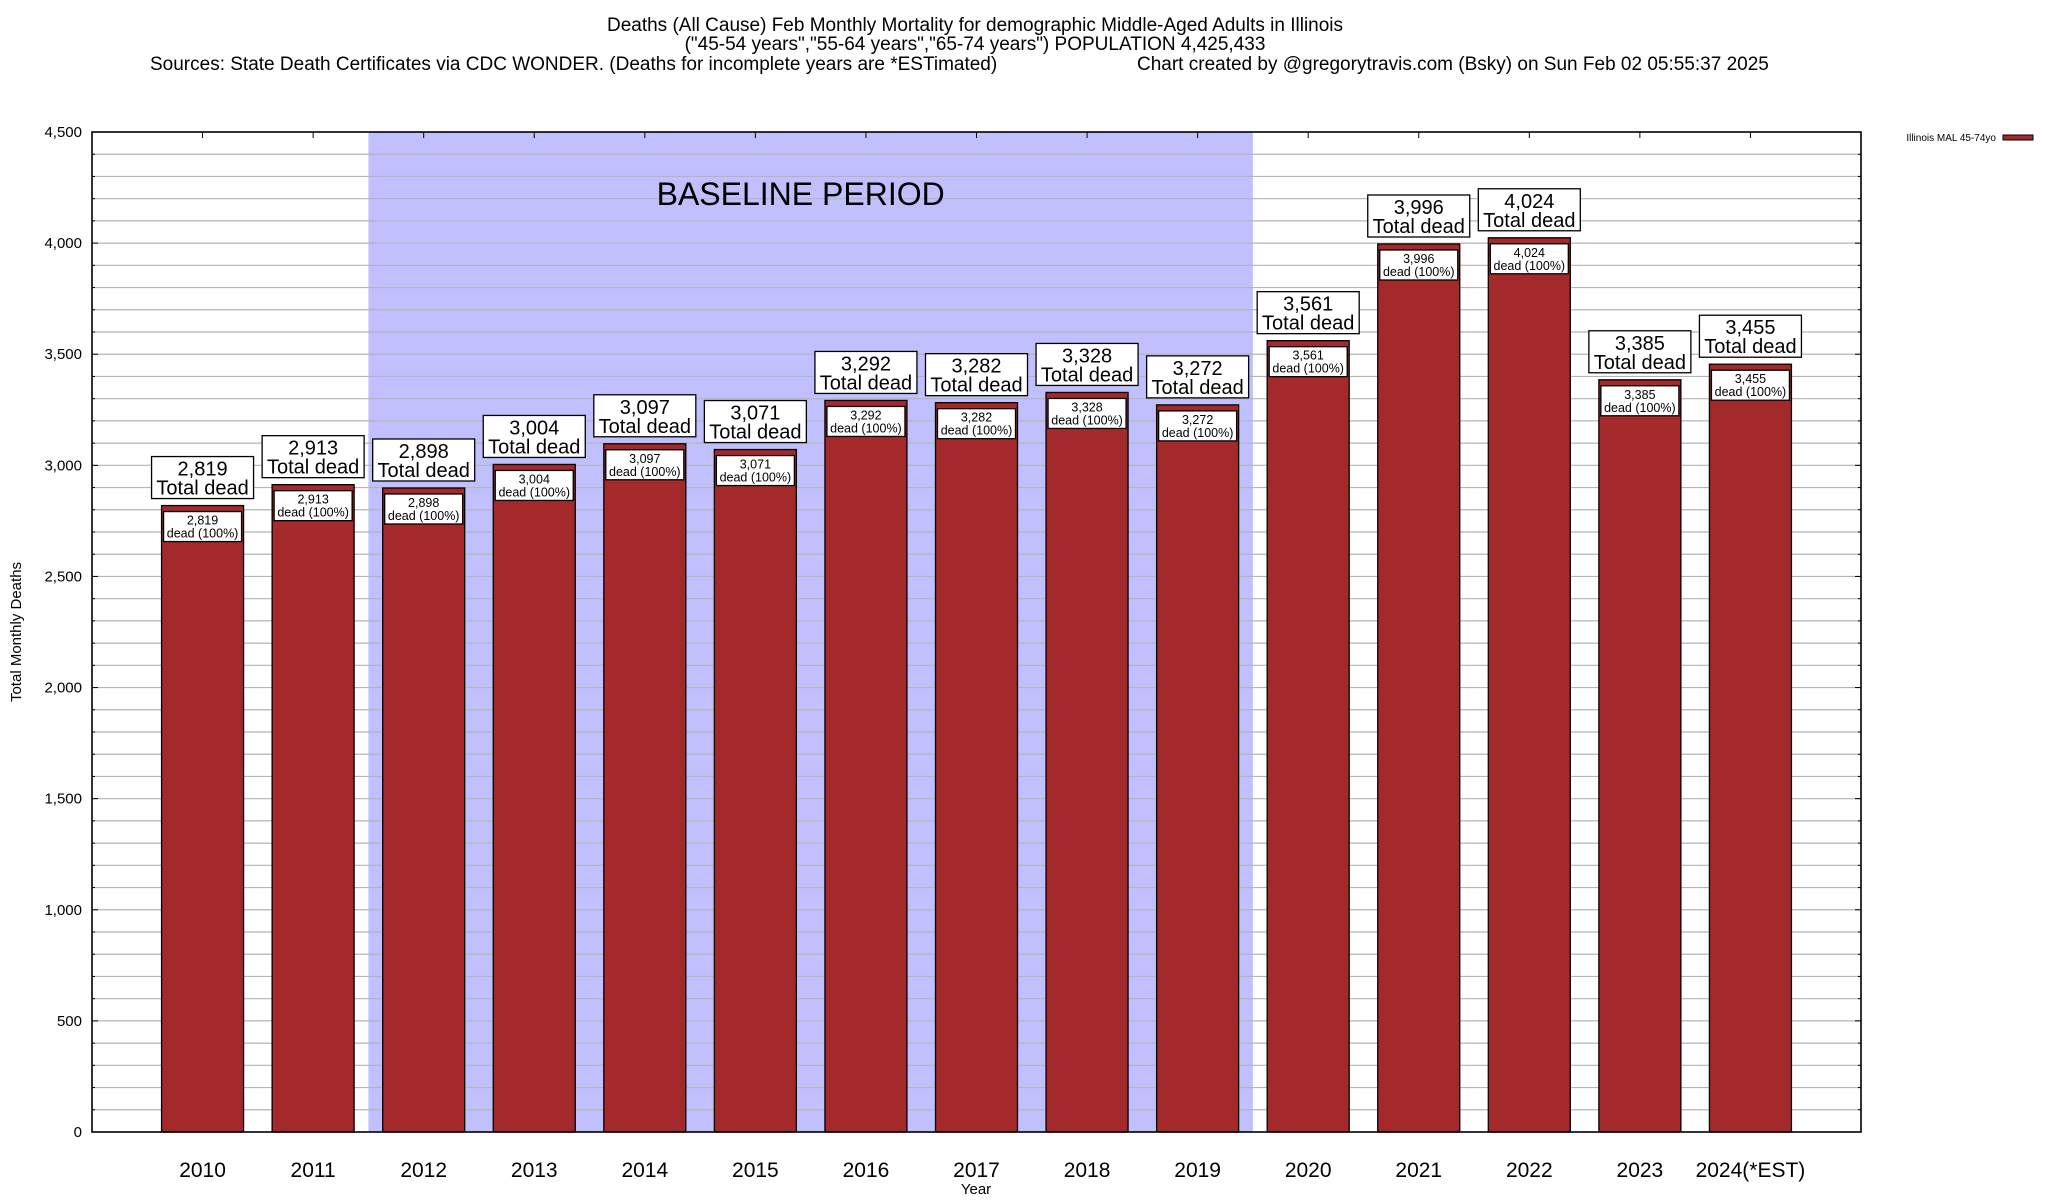  Describe the element at coordinates (63, 688) in the screenshot. I see `y-tick-label: 2,000` at that location.